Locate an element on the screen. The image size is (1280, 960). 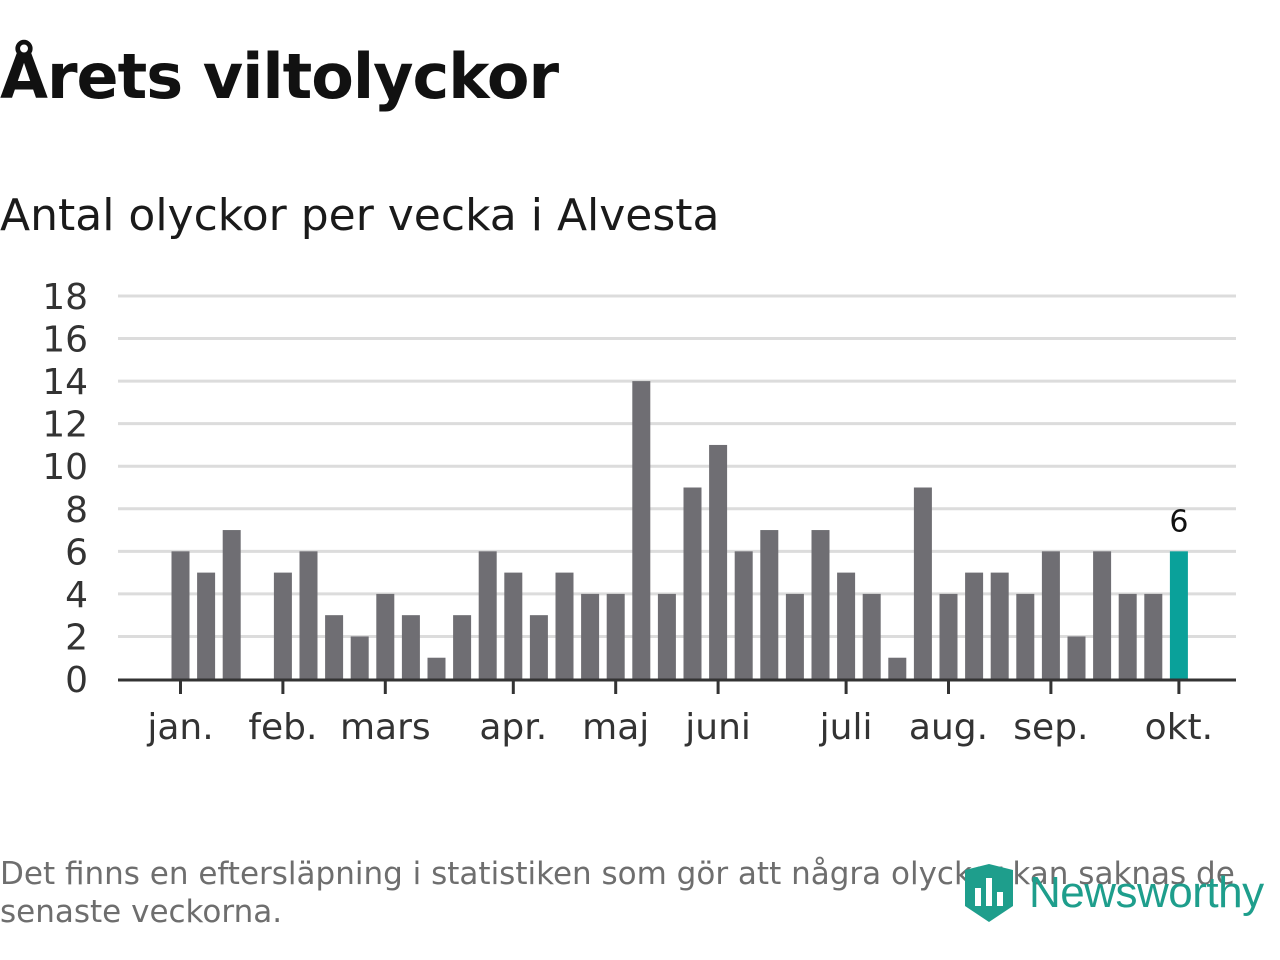
y-tick-label: 4 is located at coordinates (76, 595).